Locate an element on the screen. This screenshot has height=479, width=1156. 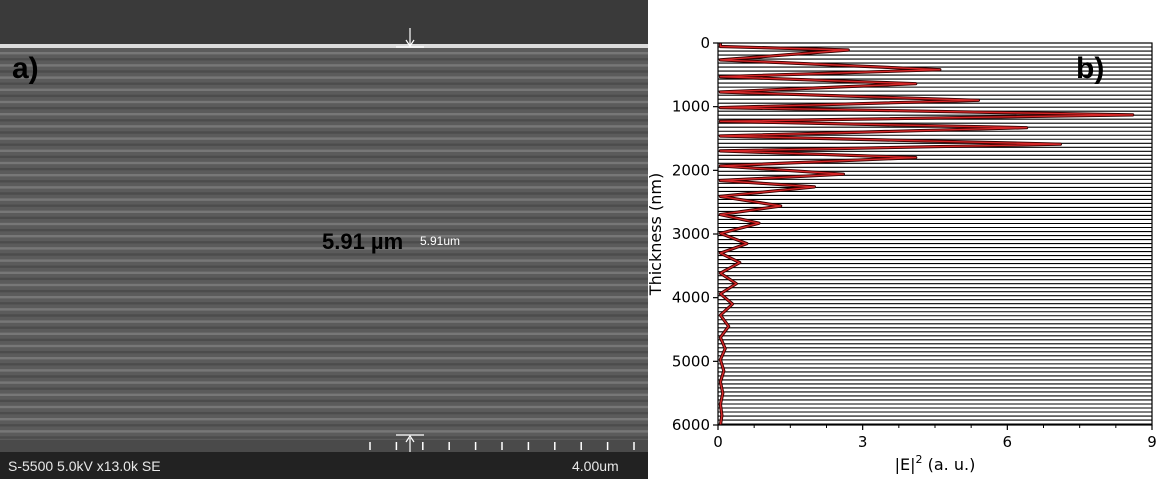
sem-info-bar is located at coordinates (324, 465).